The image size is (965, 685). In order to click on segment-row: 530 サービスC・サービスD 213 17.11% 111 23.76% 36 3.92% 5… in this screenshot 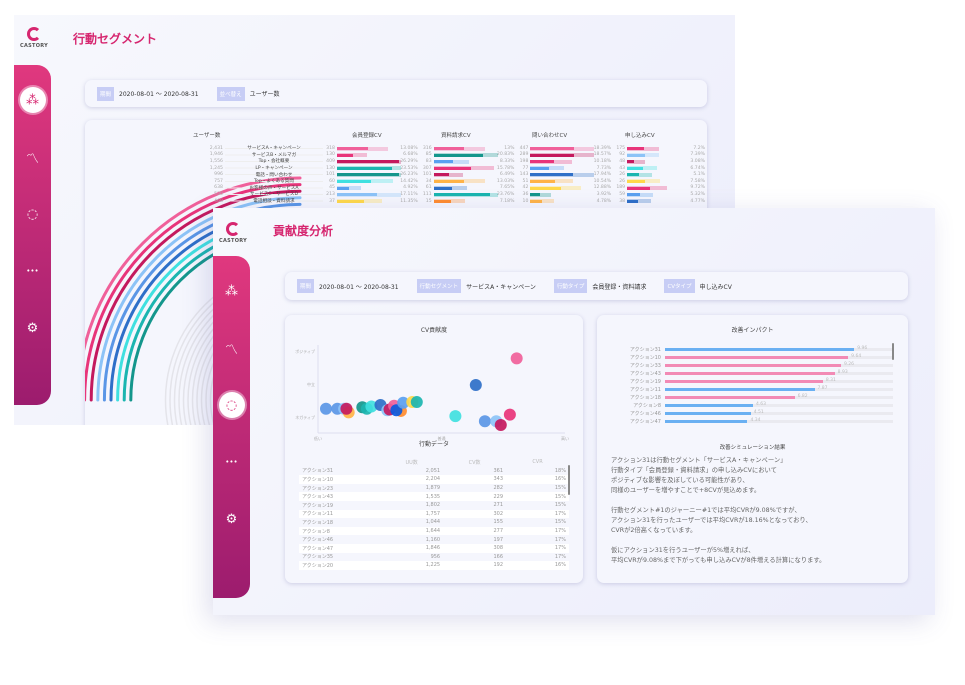, I will do `click(457, 194)`.